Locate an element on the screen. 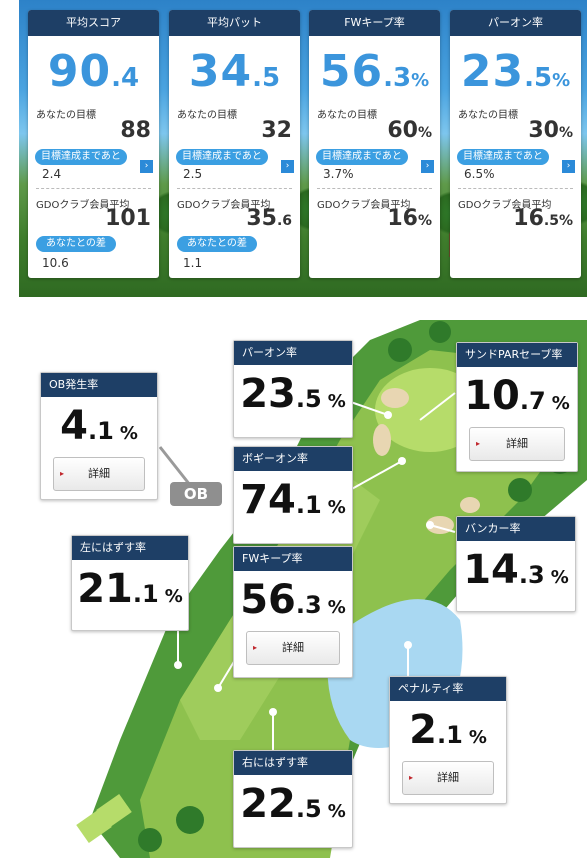 The height and width of the screenshot is (858, 587). stat-title: ペナルティ率 is located at coordinates (448, 689).